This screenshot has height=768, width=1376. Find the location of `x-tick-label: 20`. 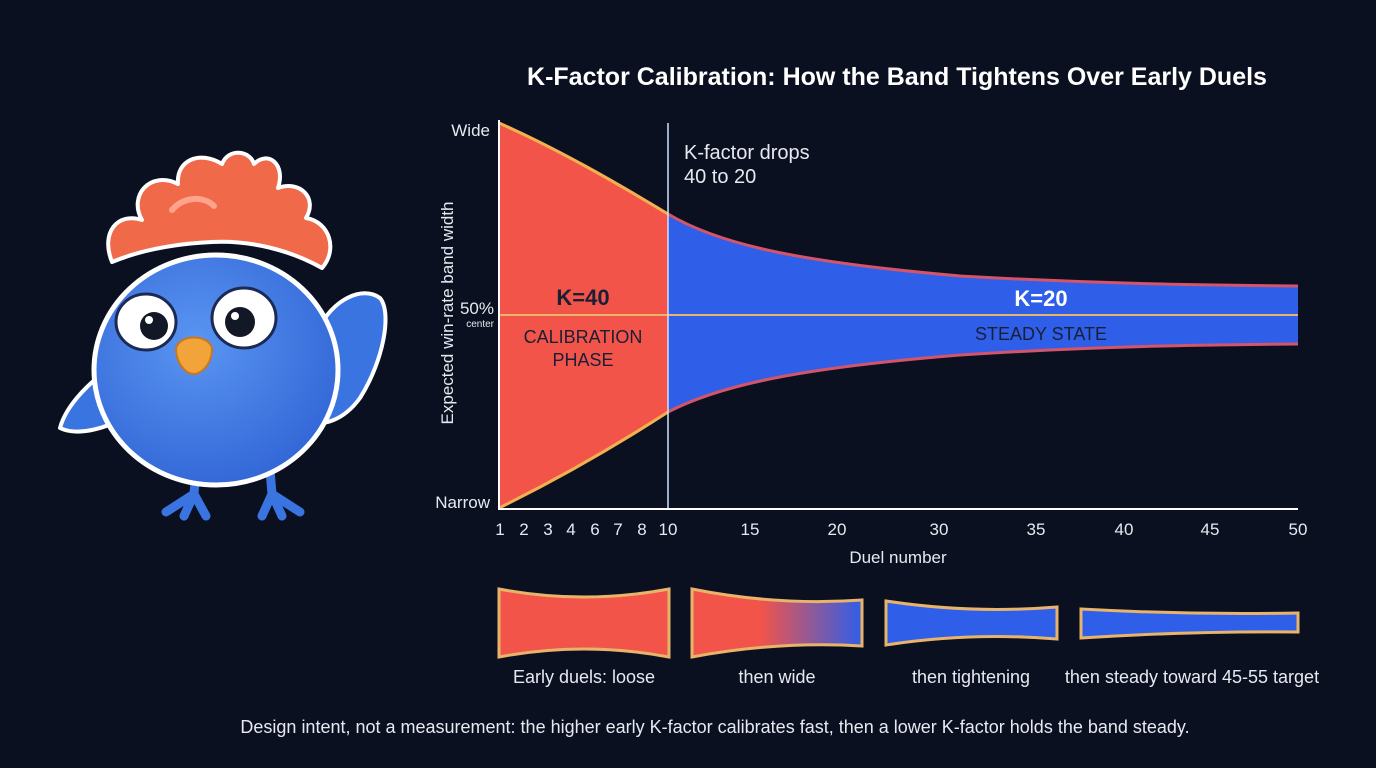

x-tick-label: 20 is located at coordinates (837, 529).